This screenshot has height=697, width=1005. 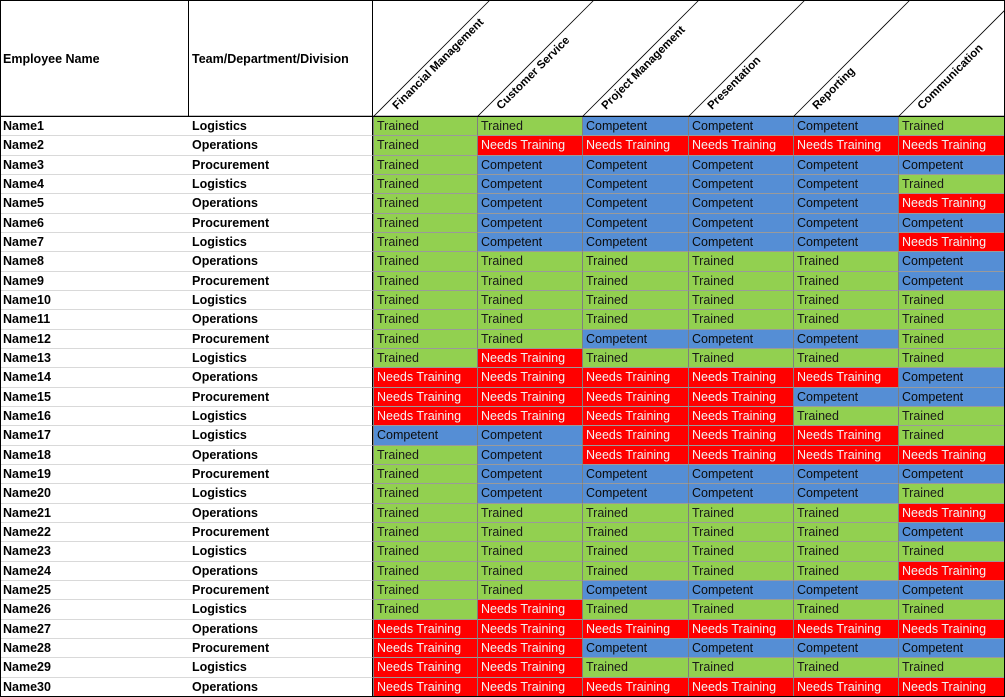 I want to click on employee-name-cell: Name23, so click(x=94, y=552).